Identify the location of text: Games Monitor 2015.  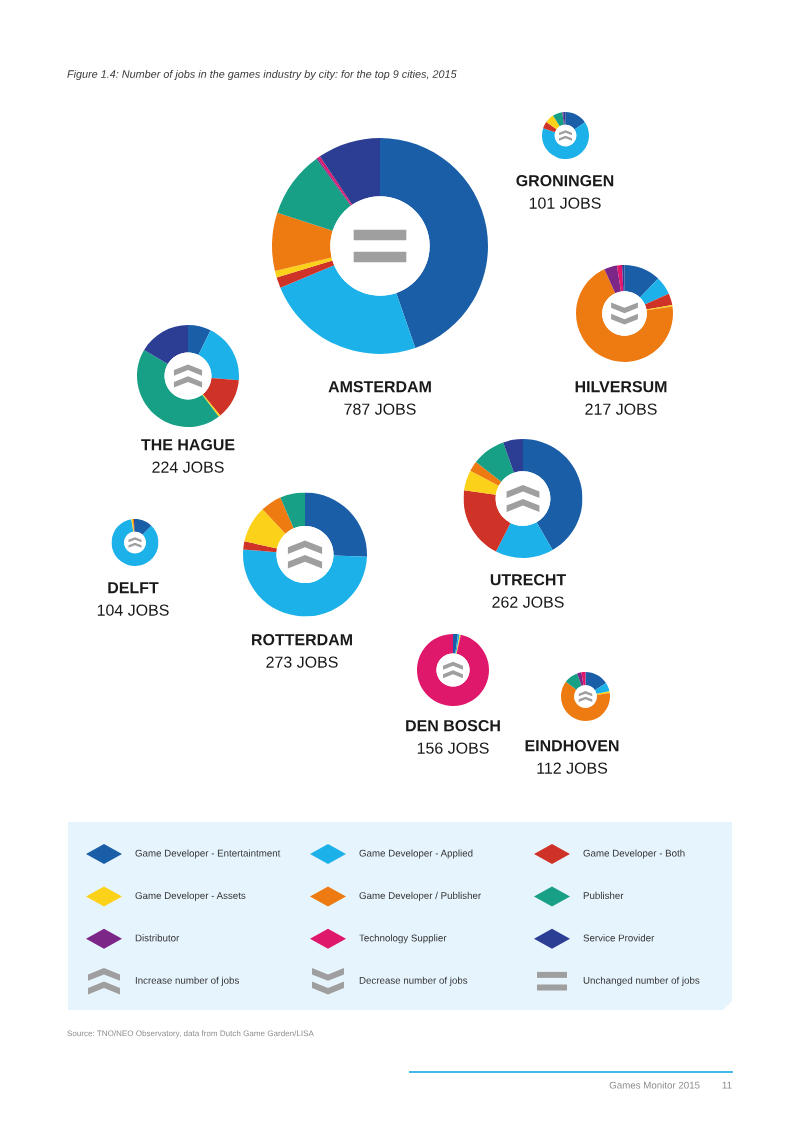
(654, 1085).